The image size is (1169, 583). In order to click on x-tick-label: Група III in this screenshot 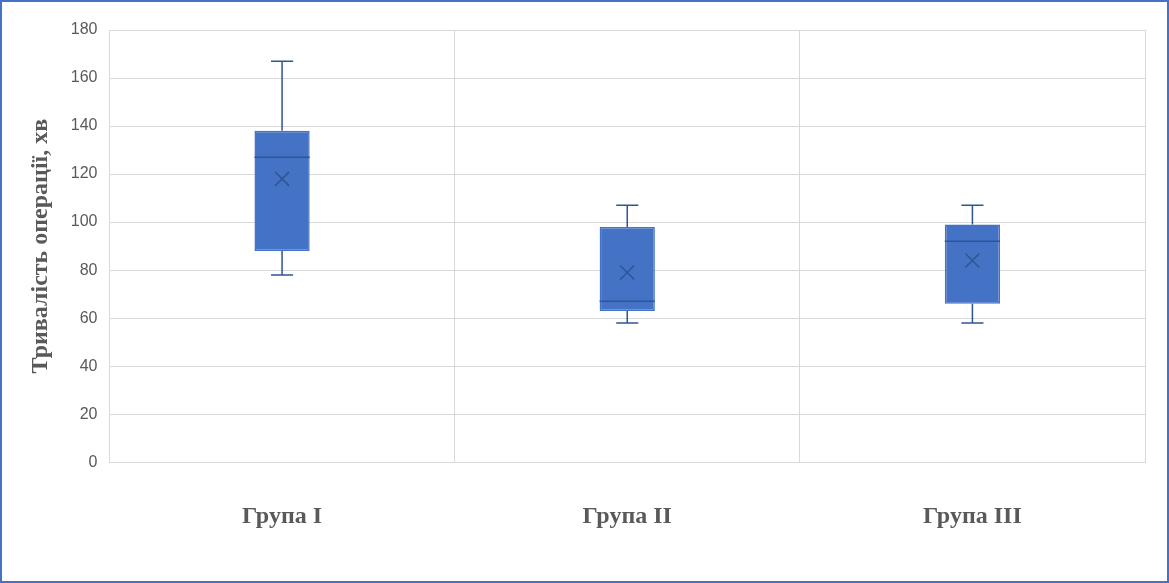, I will do `click(972, 514)`.